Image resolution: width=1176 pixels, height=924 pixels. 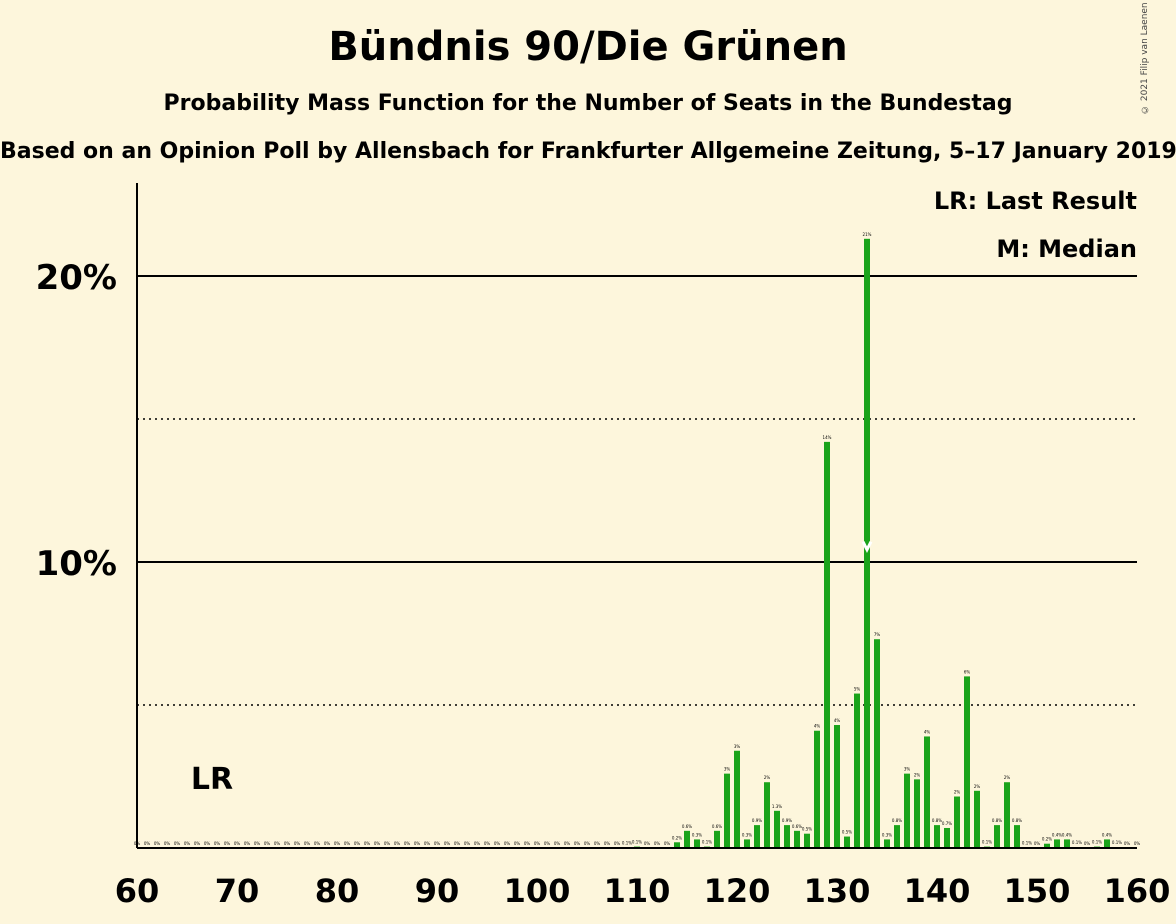 I want to click on bar-value-label: 5%, so click(x=857, y=689).